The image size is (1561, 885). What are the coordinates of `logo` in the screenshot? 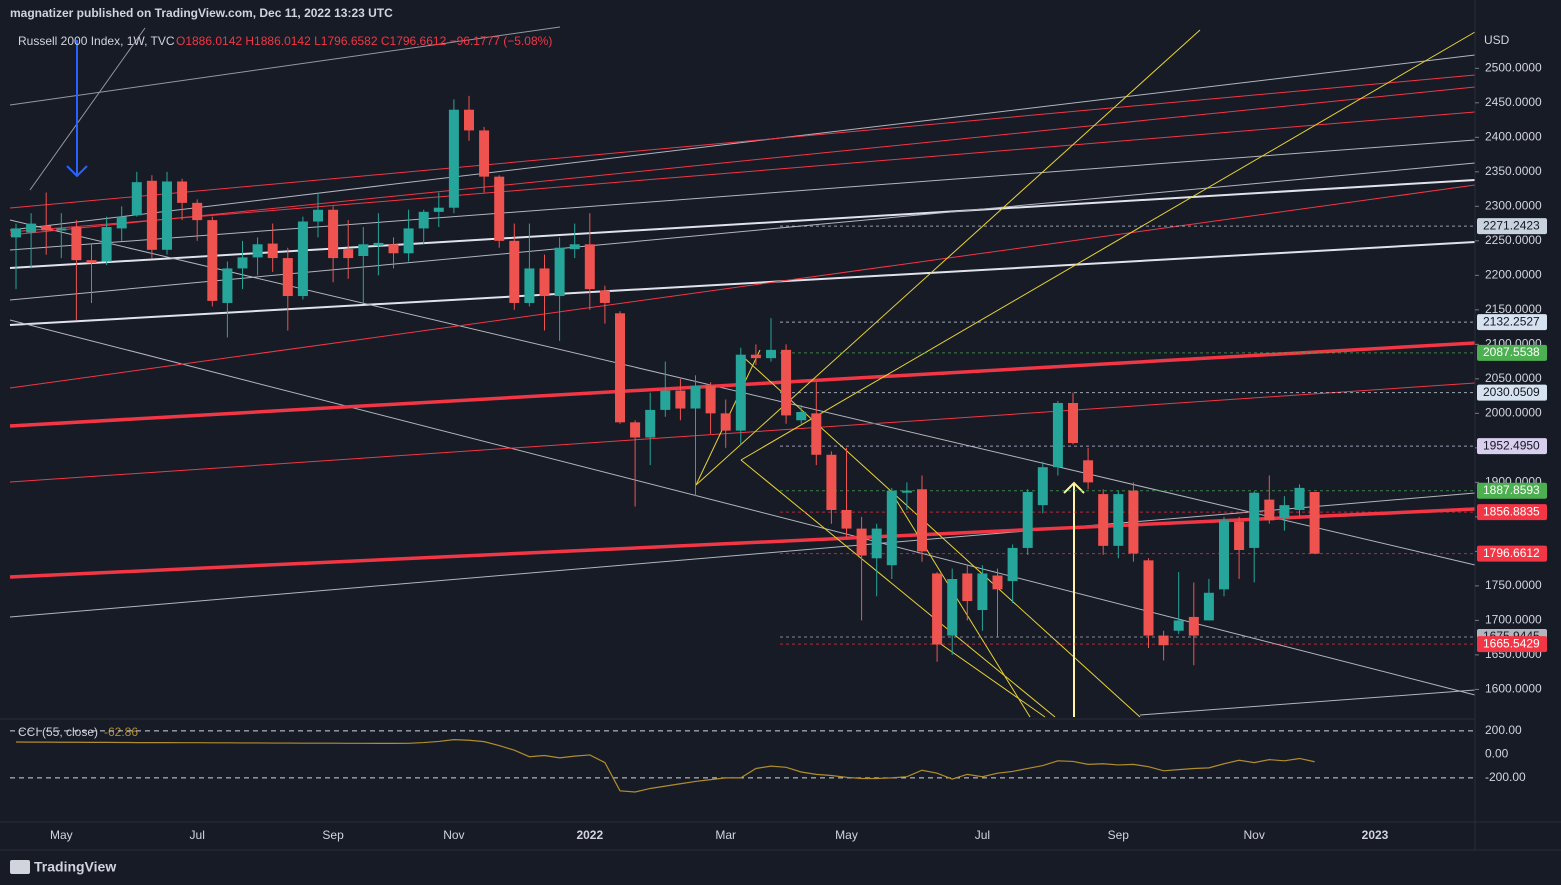 It's located at (20, 867).